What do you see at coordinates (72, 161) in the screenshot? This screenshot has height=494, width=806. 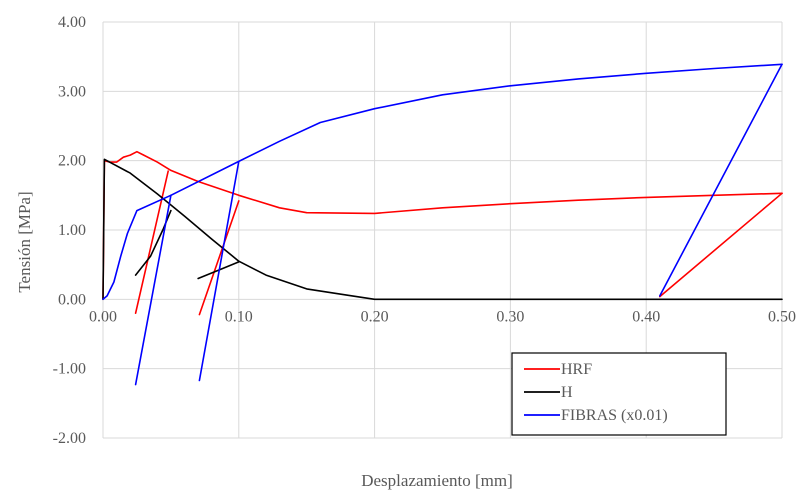 I see `y-tick-label: 2.00` at bounding box center [72, 161].